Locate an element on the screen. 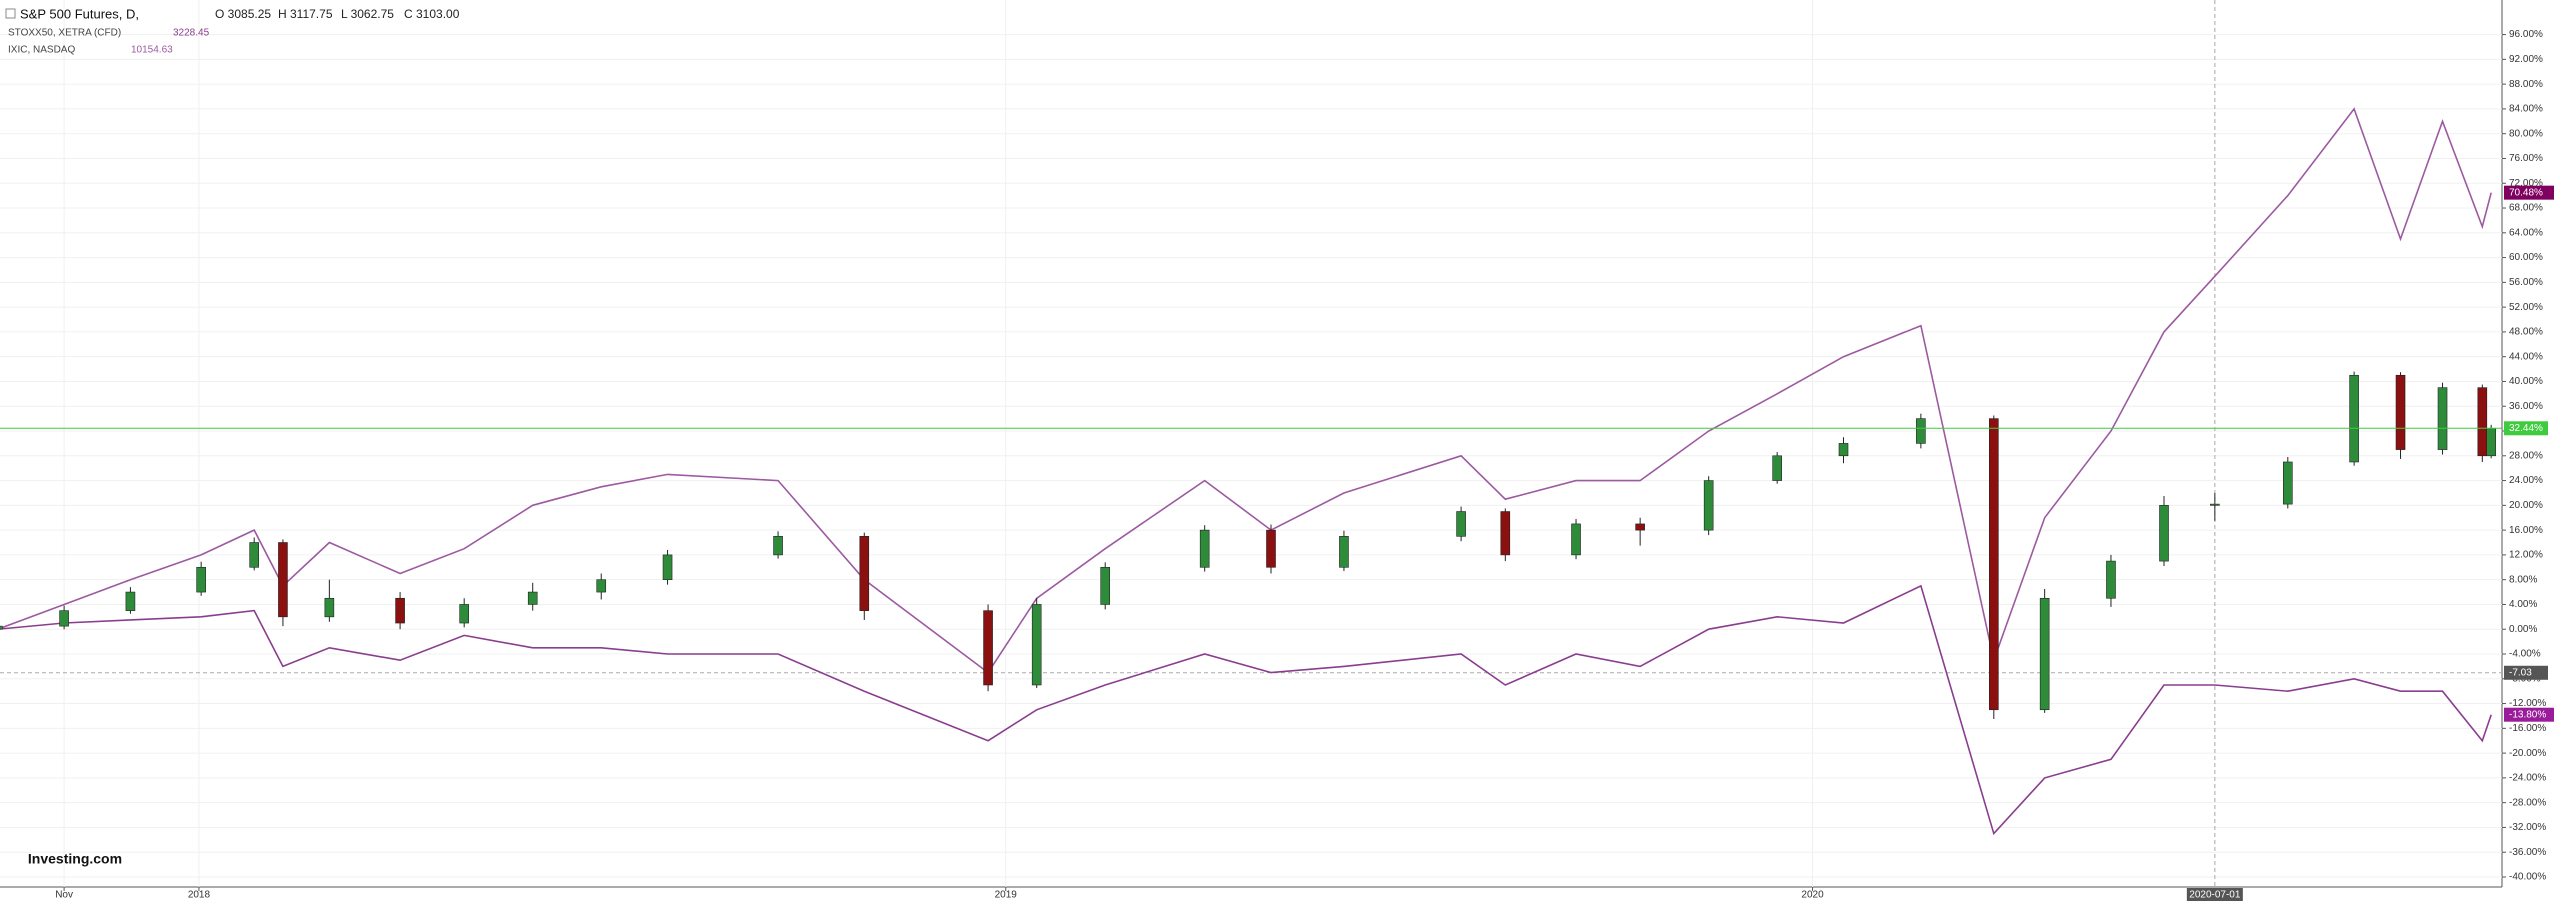 This screenshot has height=901, width=2560. ohlc-value: H 3117.75 is located at coordinates (305, 14).